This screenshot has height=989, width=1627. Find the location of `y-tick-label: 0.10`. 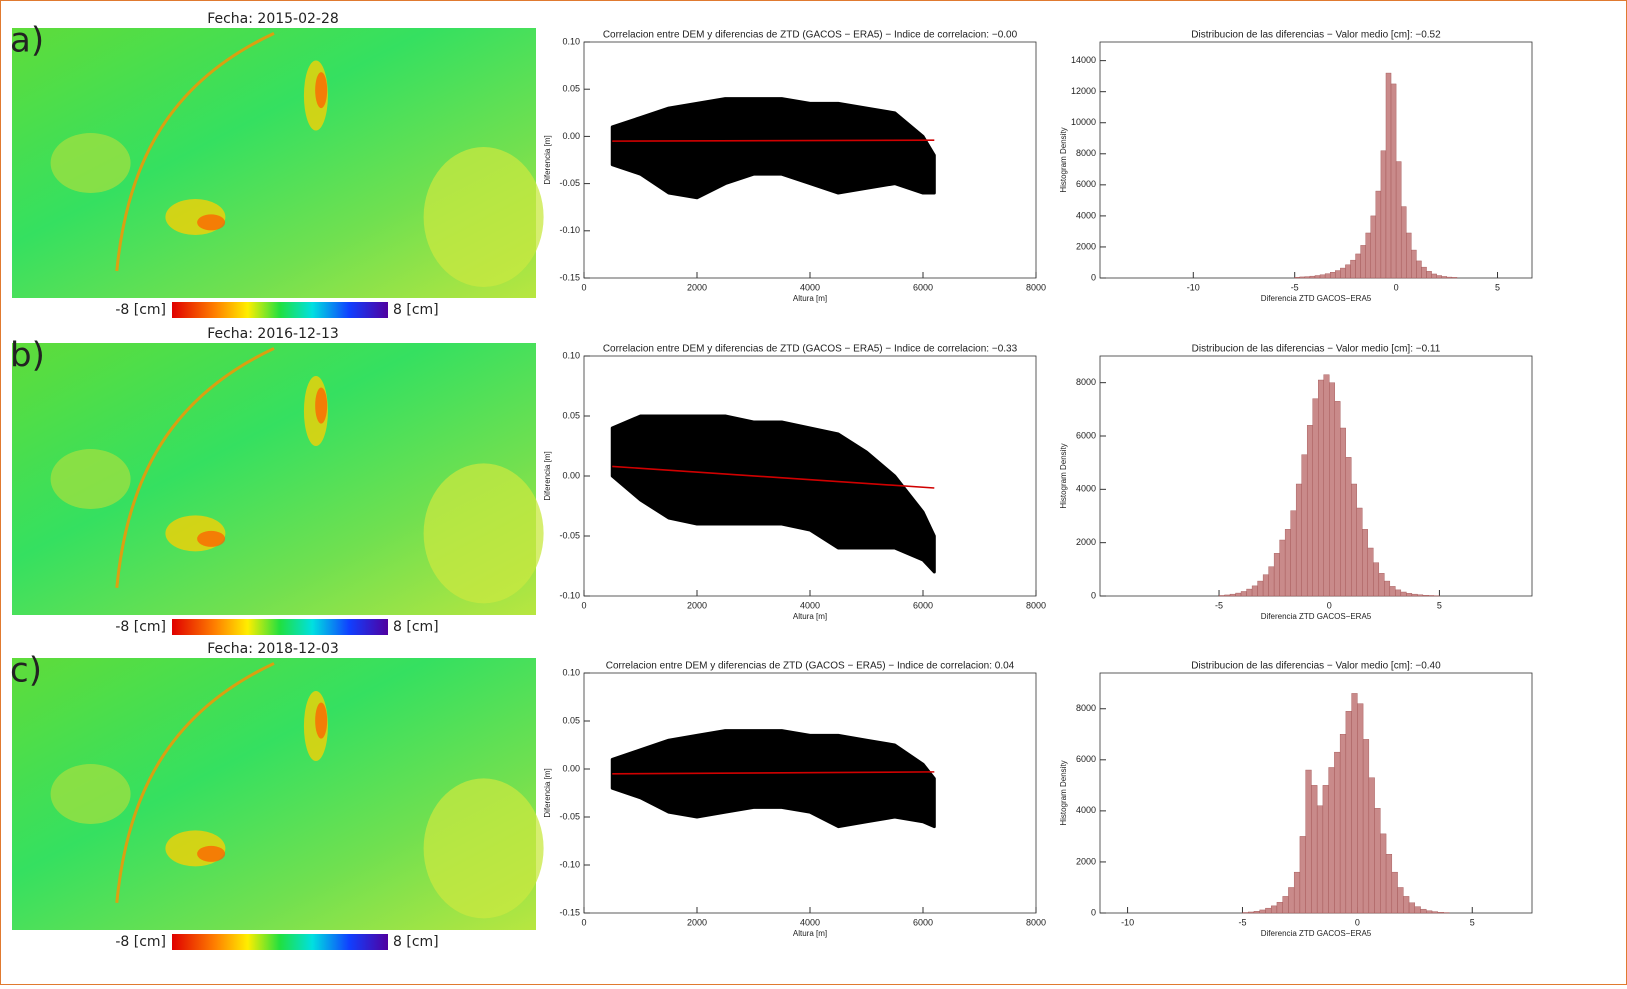

y-tick-label: 0.10 is located at coordinates (571, 355).